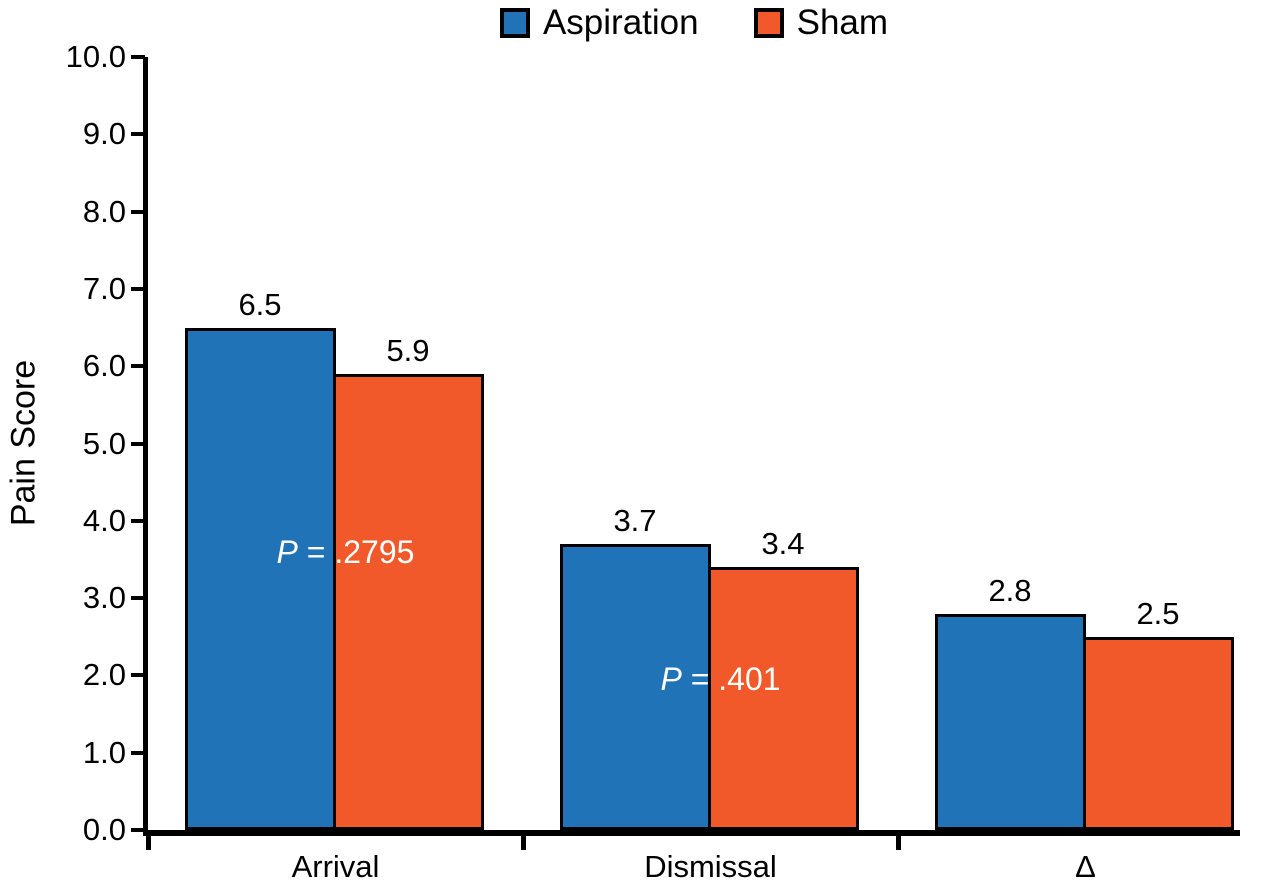 The height and width of the screenshot is (886, 1280). Describe the element at coordinates (514, 23) in the screenshot. I see `legend-swatch-aspiration` at that location.